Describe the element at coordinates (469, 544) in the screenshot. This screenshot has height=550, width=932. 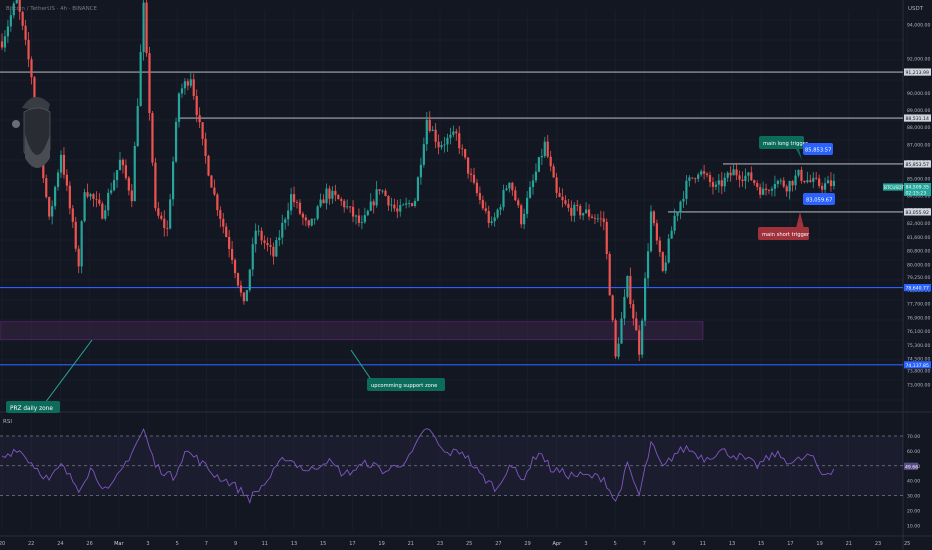
I see `time-tick-label: 25` at that location.